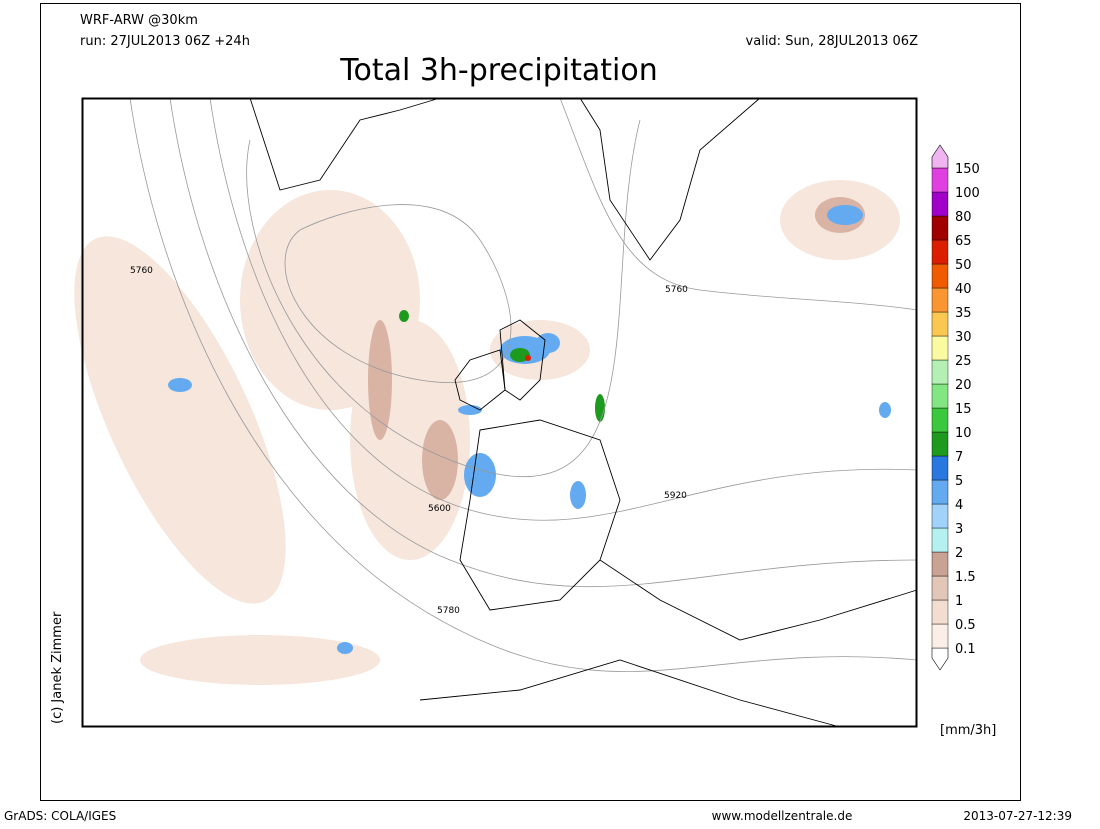  What do you see at coordinates (782, 816) in the screenshot?
I see `footer-center: www.modellzentrale.de` at bounding box center [782, 816].